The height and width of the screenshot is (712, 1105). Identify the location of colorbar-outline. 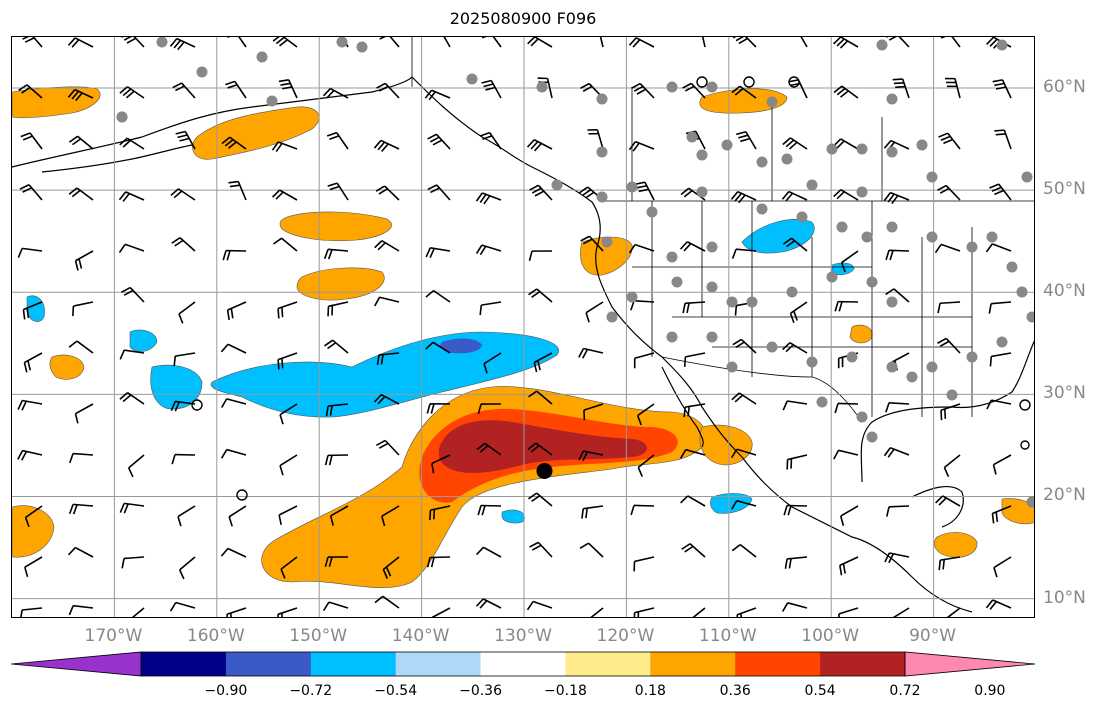
(523, 664).